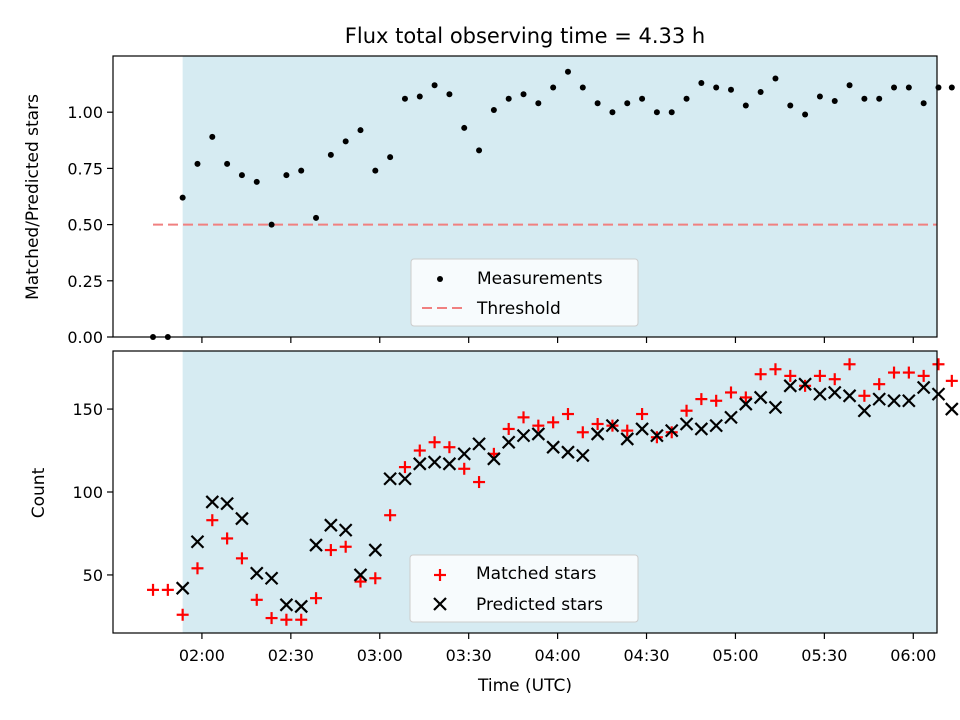 This screenshot has width=960, height=720. I want to click on top-y-axis: 0.00 0.25 0.50 0.75 1.00, so click(90, 225).